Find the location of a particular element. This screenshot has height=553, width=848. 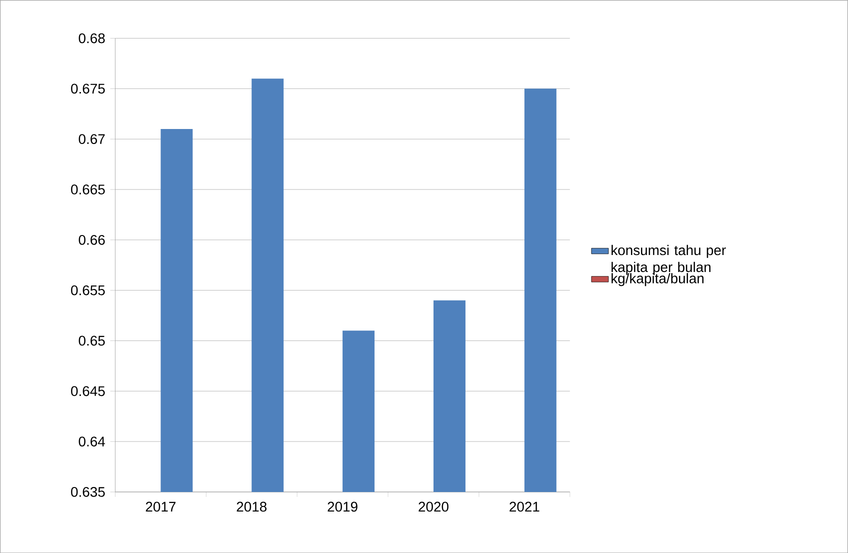

y-tick-label: 0.635 is located at coordinates (88, 491).